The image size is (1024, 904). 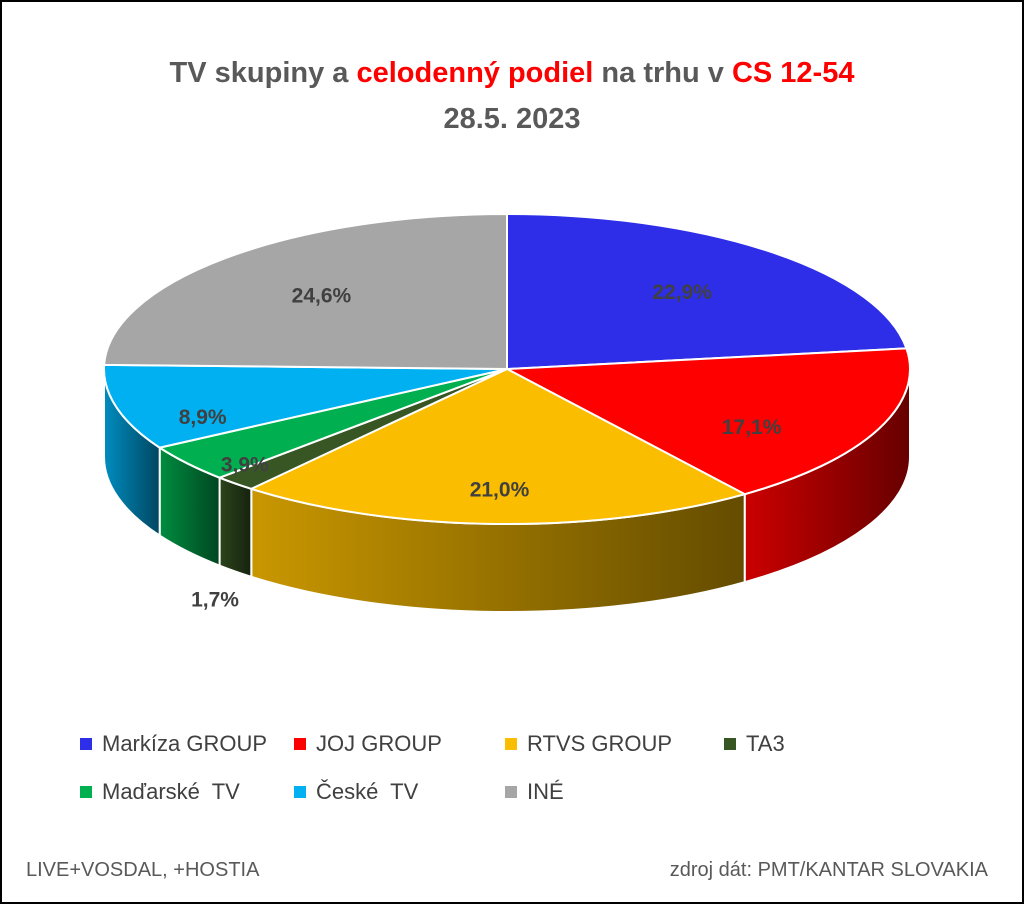 What do you see at coordinates (379, 743) in the screenshot?
I see `legend-label: JOJ GROUP` at bounding box center [379, 743].